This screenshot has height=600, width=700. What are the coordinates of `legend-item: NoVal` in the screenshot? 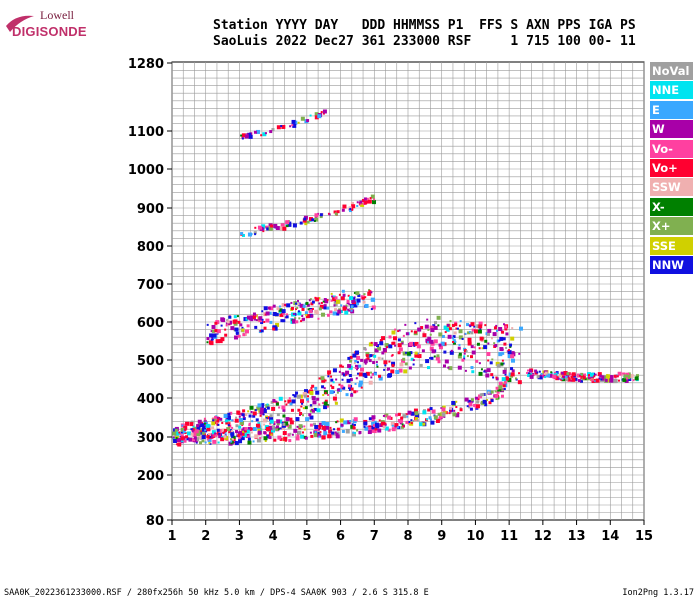 It's located at (671, 71).